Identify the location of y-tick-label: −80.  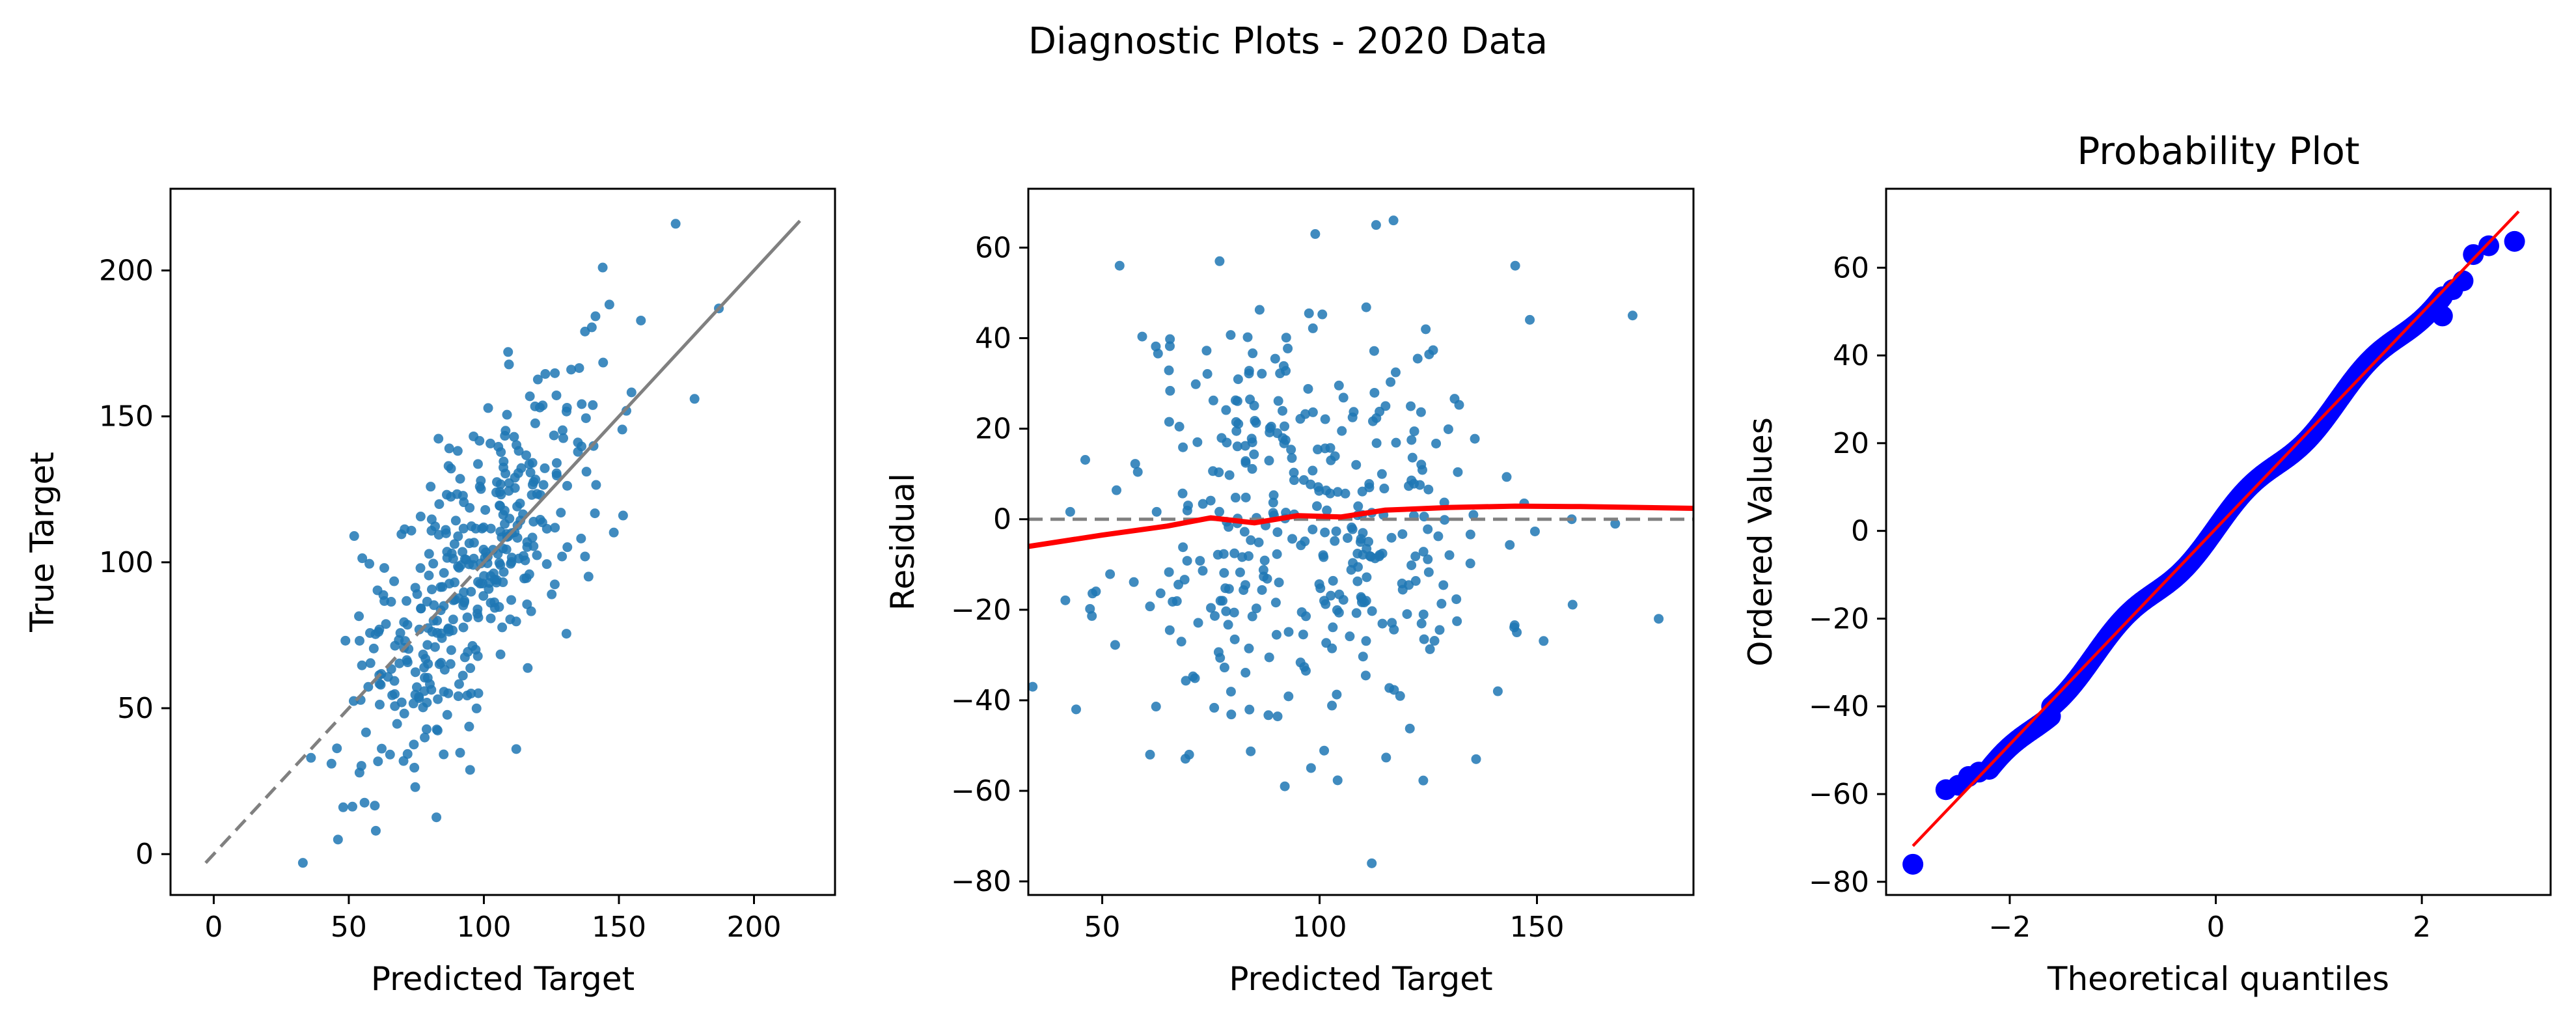
(981, 881).